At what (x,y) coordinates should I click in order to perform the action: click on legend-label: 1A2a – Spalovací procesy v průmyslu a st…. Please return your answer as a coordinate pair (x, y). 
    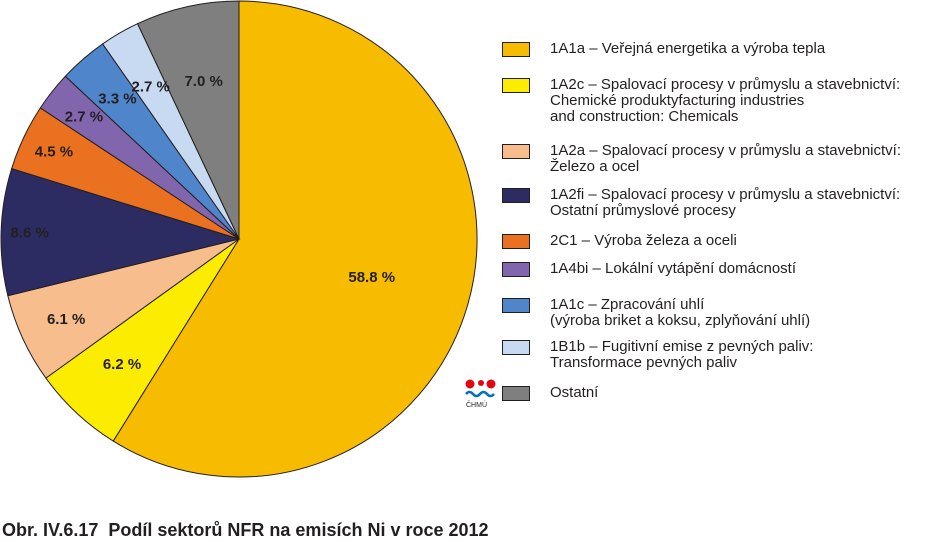
    Looking at the image, I should click on (726, 158).